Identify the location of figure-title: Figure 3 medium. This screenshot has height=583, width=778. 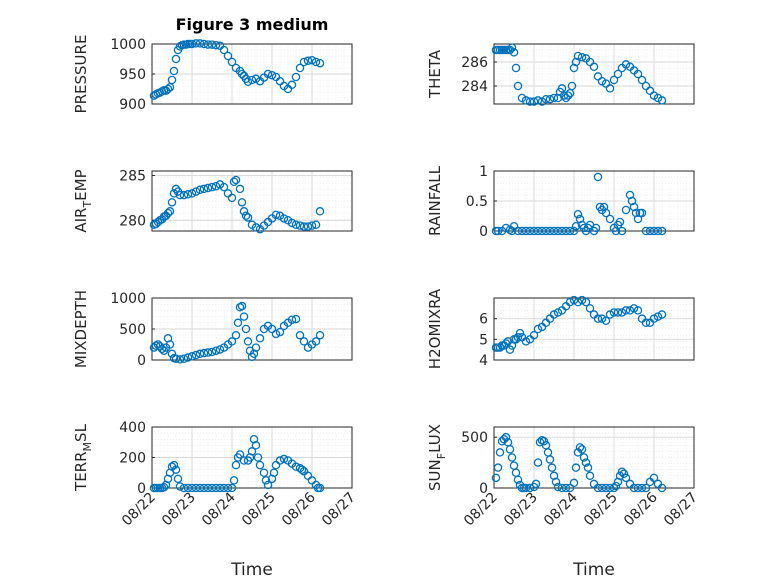
(252, 24).